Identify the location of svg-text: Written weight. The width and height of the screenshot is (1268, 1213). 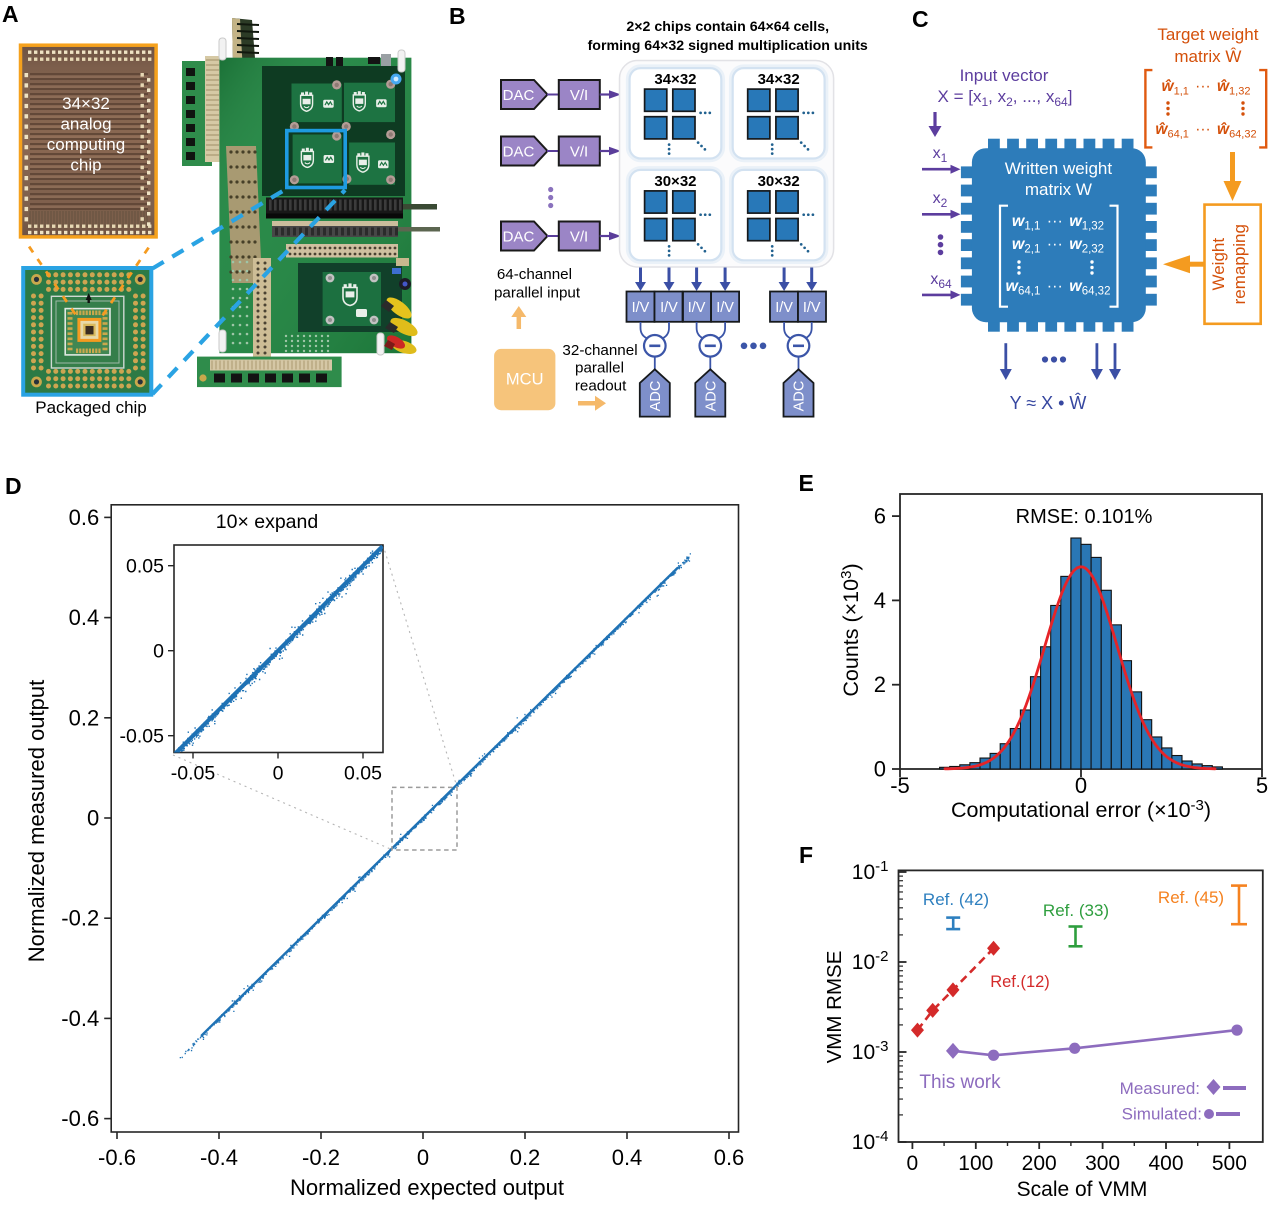
(1059, 168).